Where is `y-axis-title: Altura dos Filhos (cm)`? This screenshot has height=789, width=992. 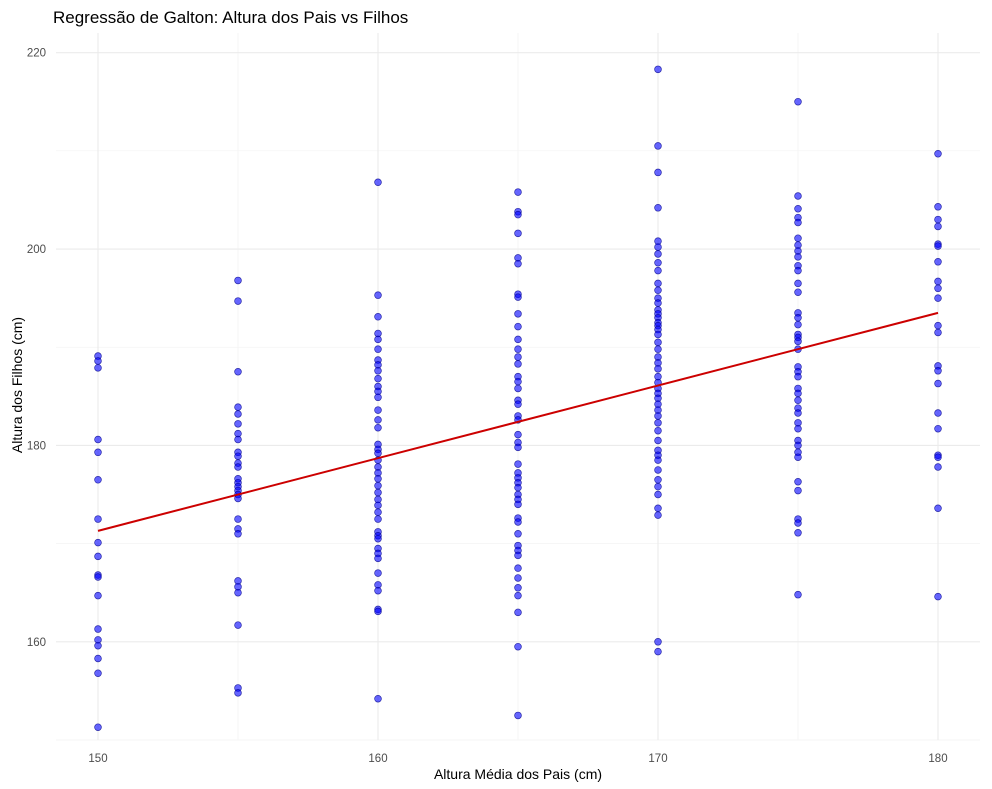 y-axis-title: Altura dos Filhos (cm) is located at coordinates (17, 385).